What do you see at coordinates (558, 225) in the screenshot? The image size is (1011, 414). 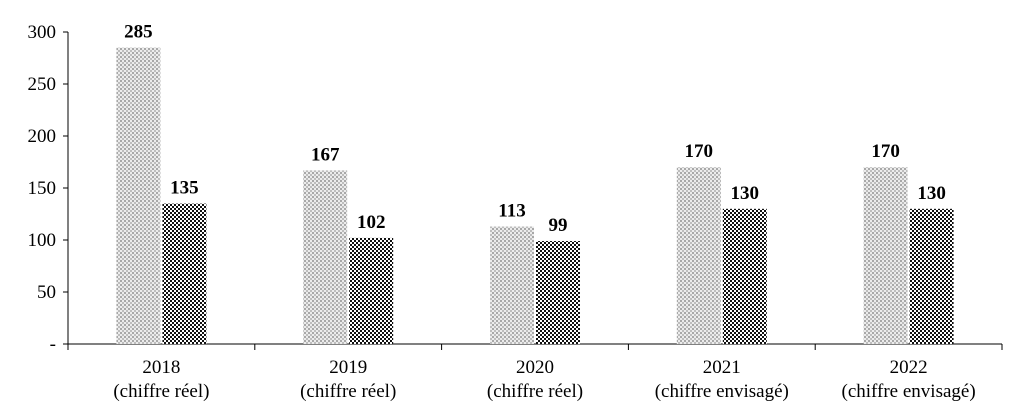 I see `data-label: 99` at bounding box center [558, 225].